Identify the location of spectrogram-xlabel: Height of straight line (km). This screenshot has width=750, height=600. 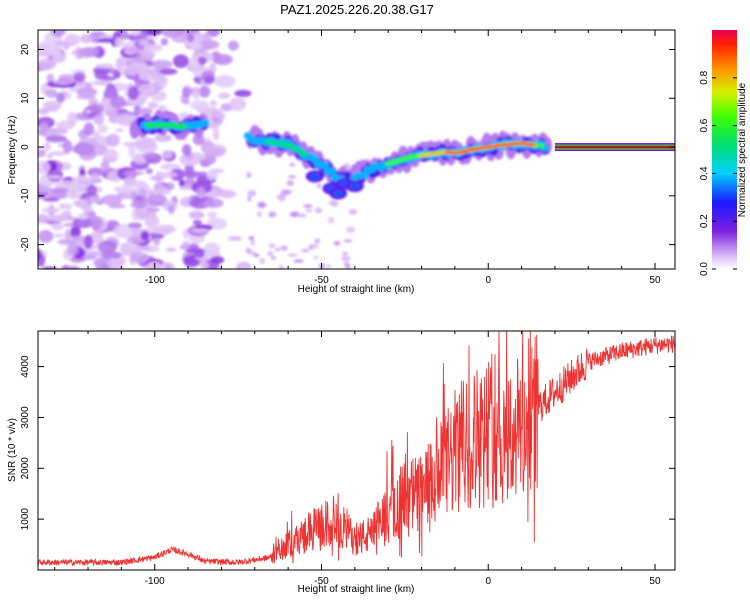
(356, 289).